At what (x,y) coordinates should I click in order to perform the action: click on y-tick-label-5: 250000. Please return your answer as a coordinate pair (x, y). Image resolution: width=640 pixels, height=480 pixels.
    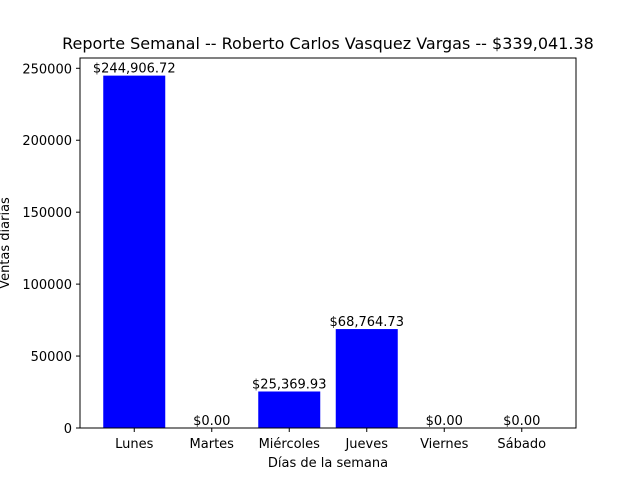
    Looking at the image, I should click on (47, 69).